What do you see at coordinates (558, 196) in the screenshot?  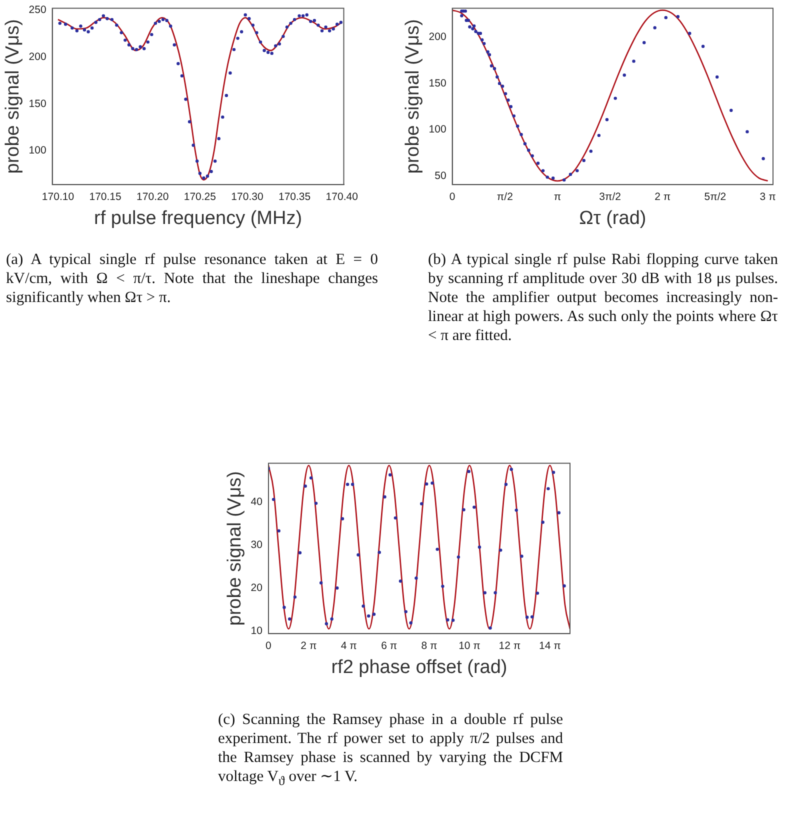 I see `x-tick-label: π` at bounding box center [558, 196].